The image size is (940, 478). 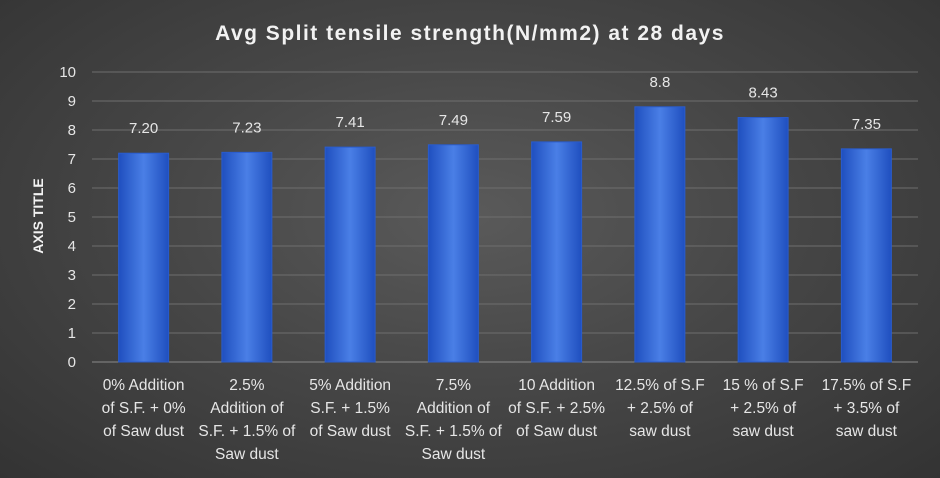 What do you see at coordinates (38, 215) in the screenshot?
I see `y-axis-title: AXIS TITLE` at bounding box center [38, 215].